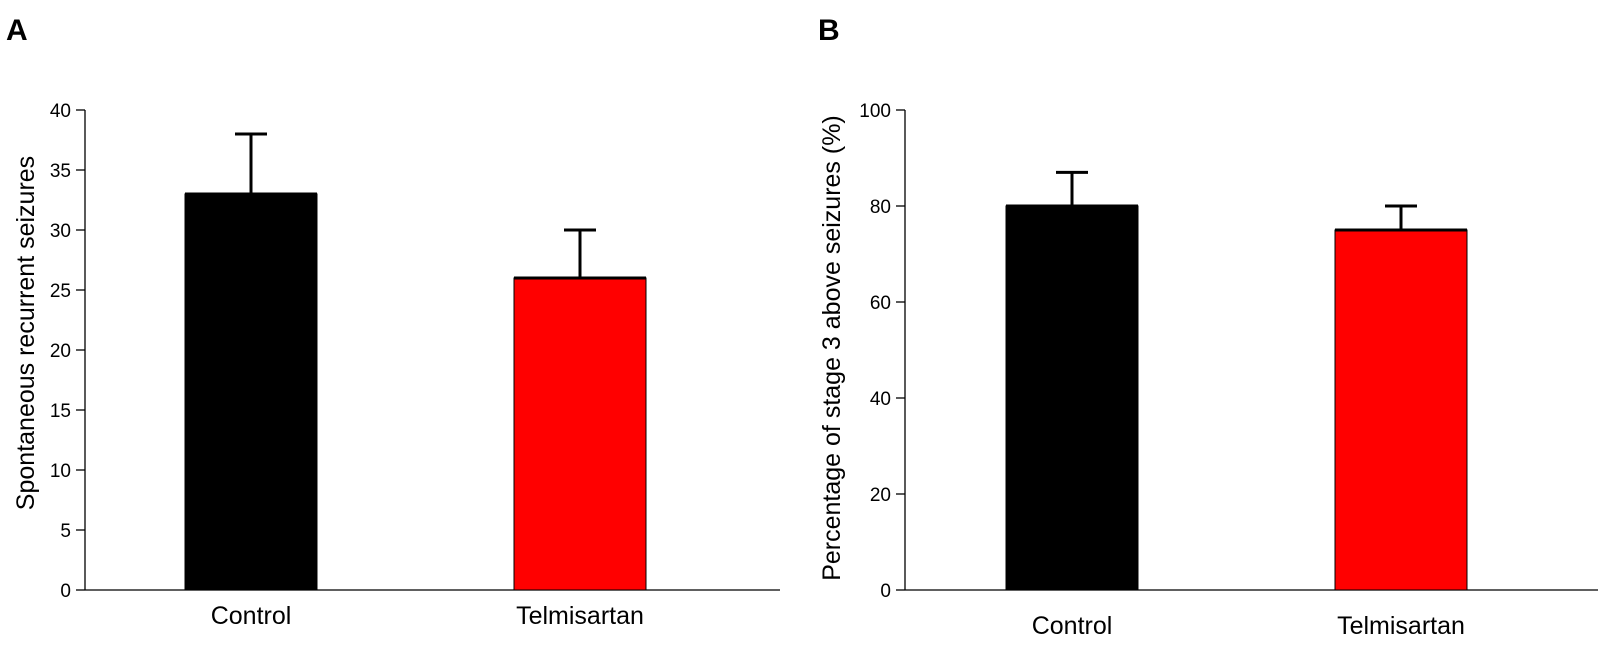  What do you see at coordinates (829, 30) in the screenshot?
I see `panel-b-letter: B` at bounding box center [829, 30].